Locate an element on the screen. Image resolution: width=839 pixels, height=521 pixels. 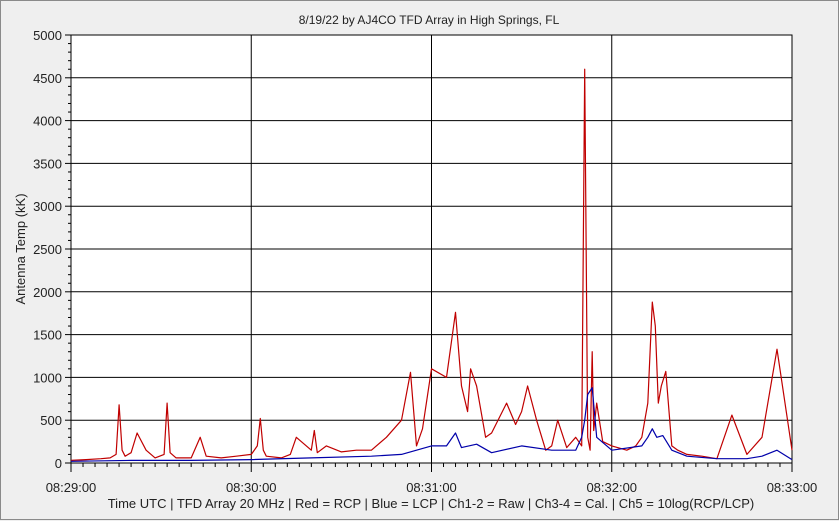
x-tick-label: 08:33:00 is located at coordinates (792, 487).